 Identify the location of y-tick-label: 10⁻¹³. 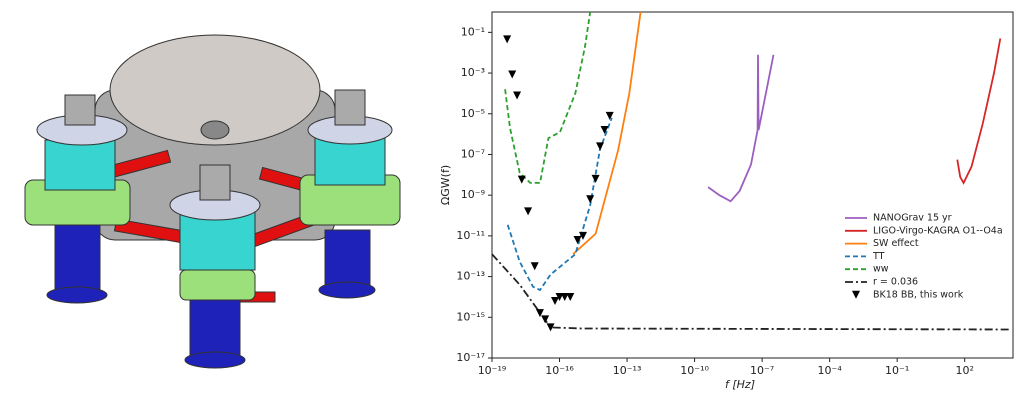
(470, 276).